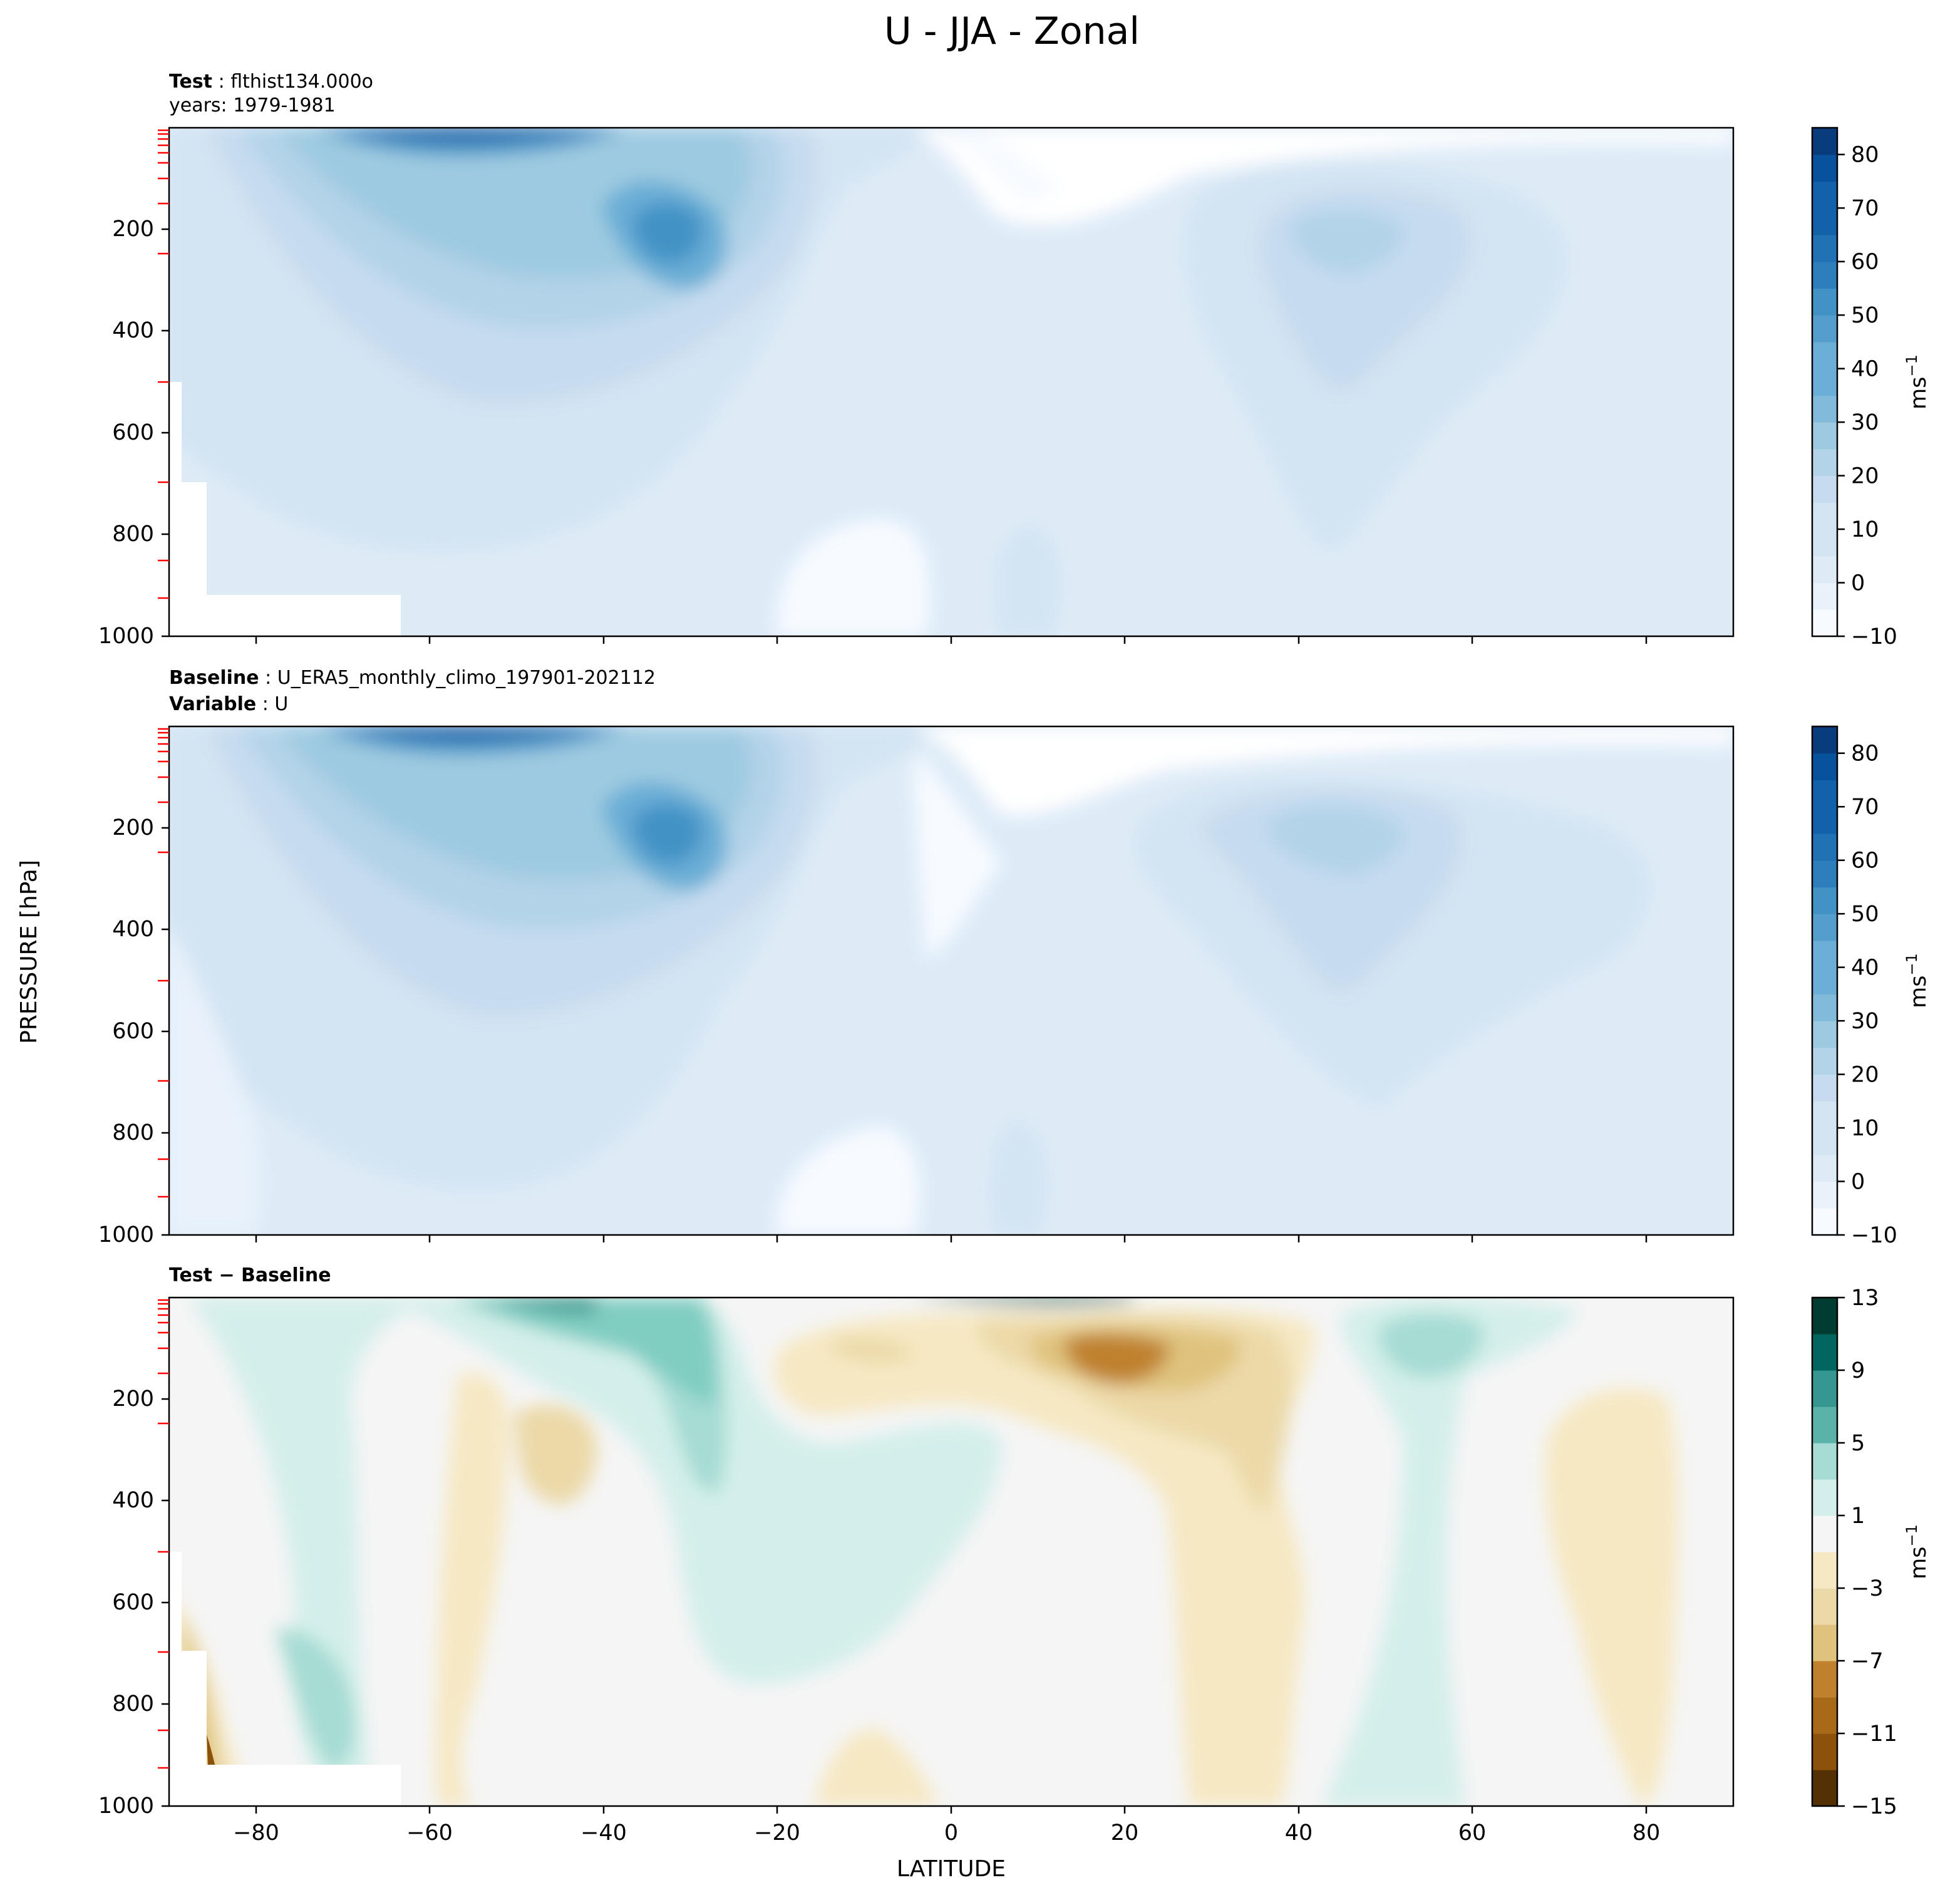 Image resolution: width=1960 pixels, height=1900 pixels. I want to click on test-colorbar-tick-label: 10, so click(1865, 529).